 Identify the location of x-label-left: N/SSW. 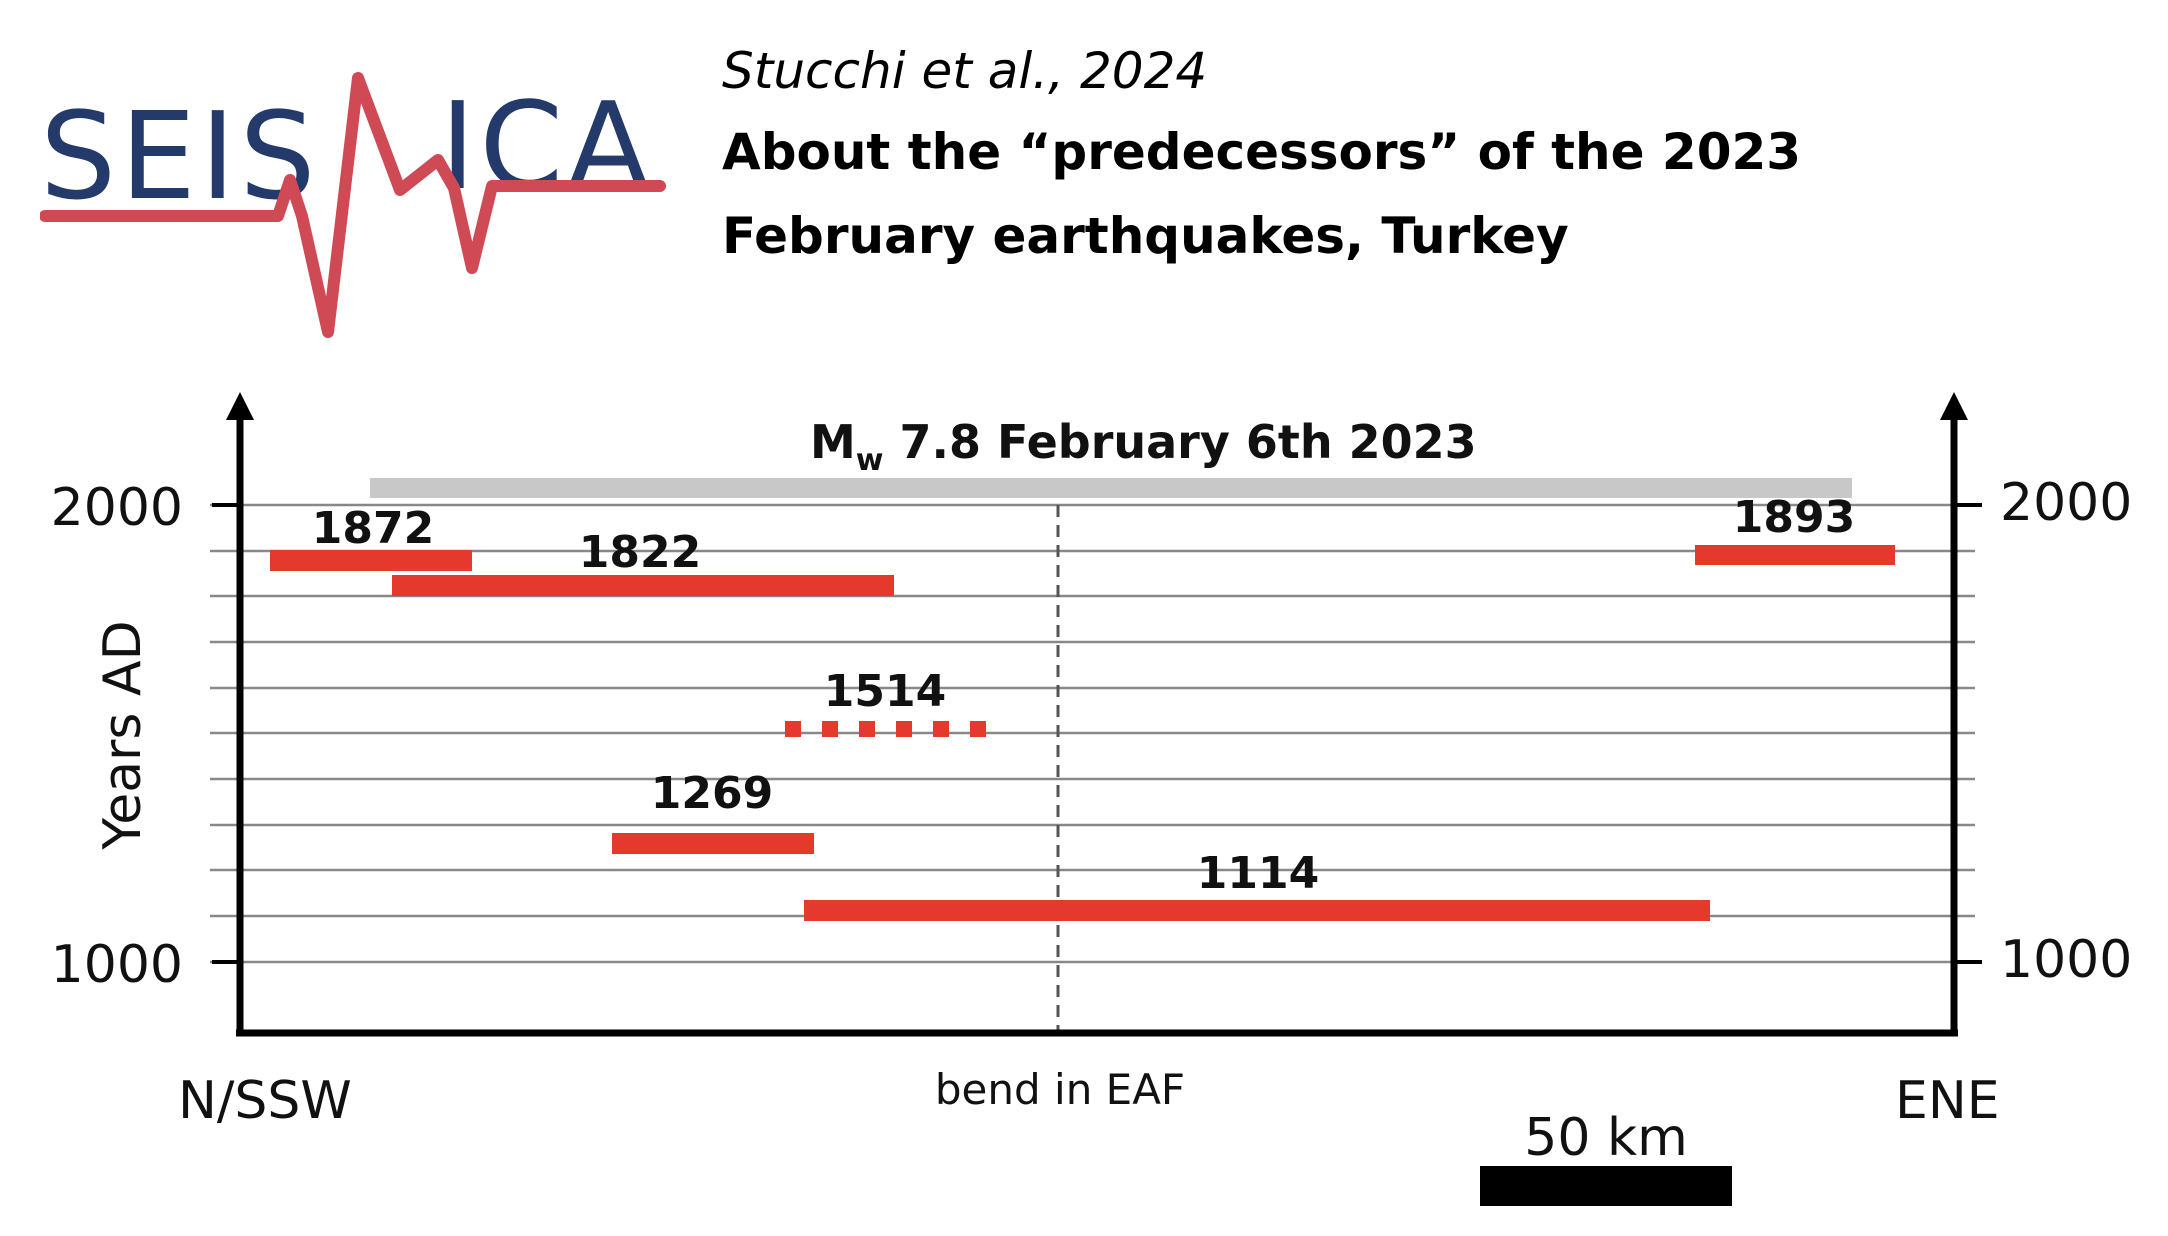
(265, 1101).